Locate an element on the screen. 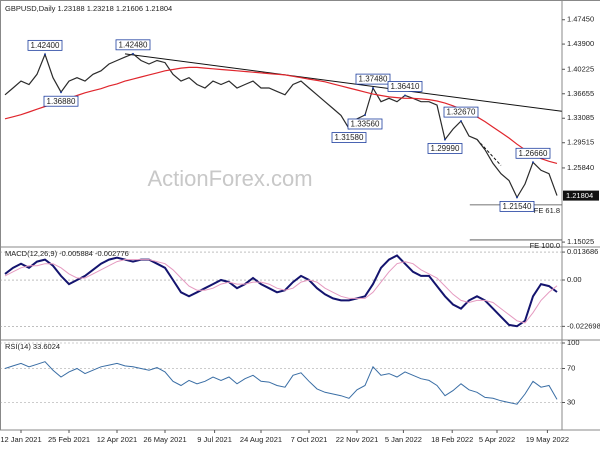 The image size is (600, 450). y-tick-label: 1.29515 is located at coordinates (580, 142).